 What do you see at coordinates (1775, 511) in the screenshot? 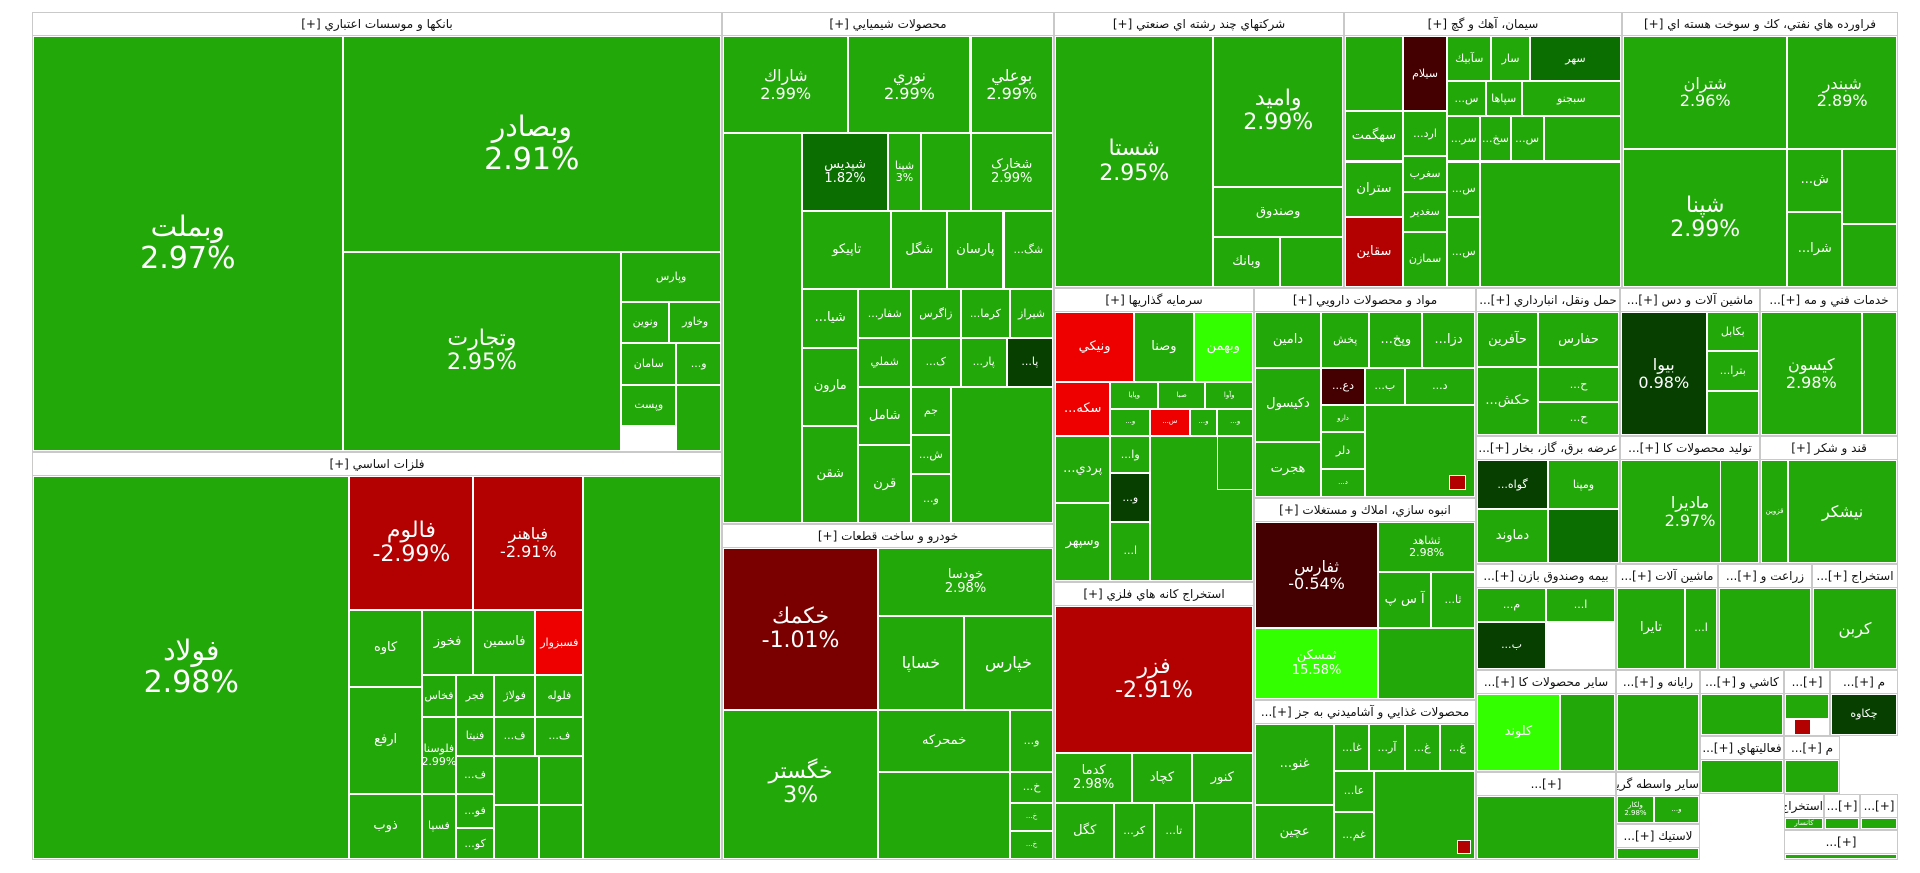
I see `stock-tile: قزوین` at bounding box center [1775, 511].